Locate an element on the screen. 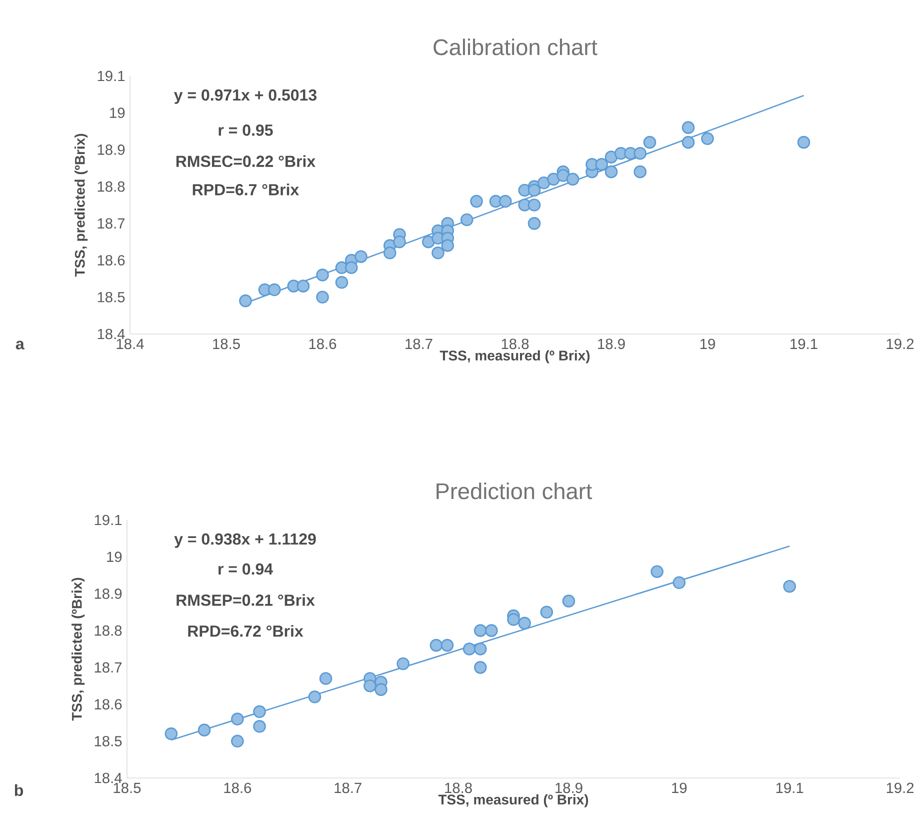 Image resolution: width=923 pixels, height=834 pixels. annotation: r = 0.94 is located at coordinates (245, 569).